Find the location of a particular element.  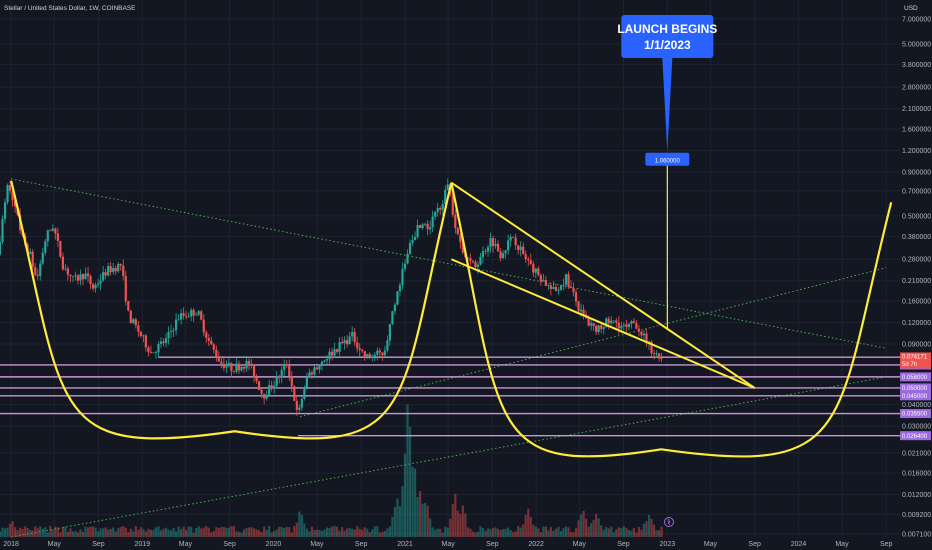

replay-icon is located at coordinates (669, 522).